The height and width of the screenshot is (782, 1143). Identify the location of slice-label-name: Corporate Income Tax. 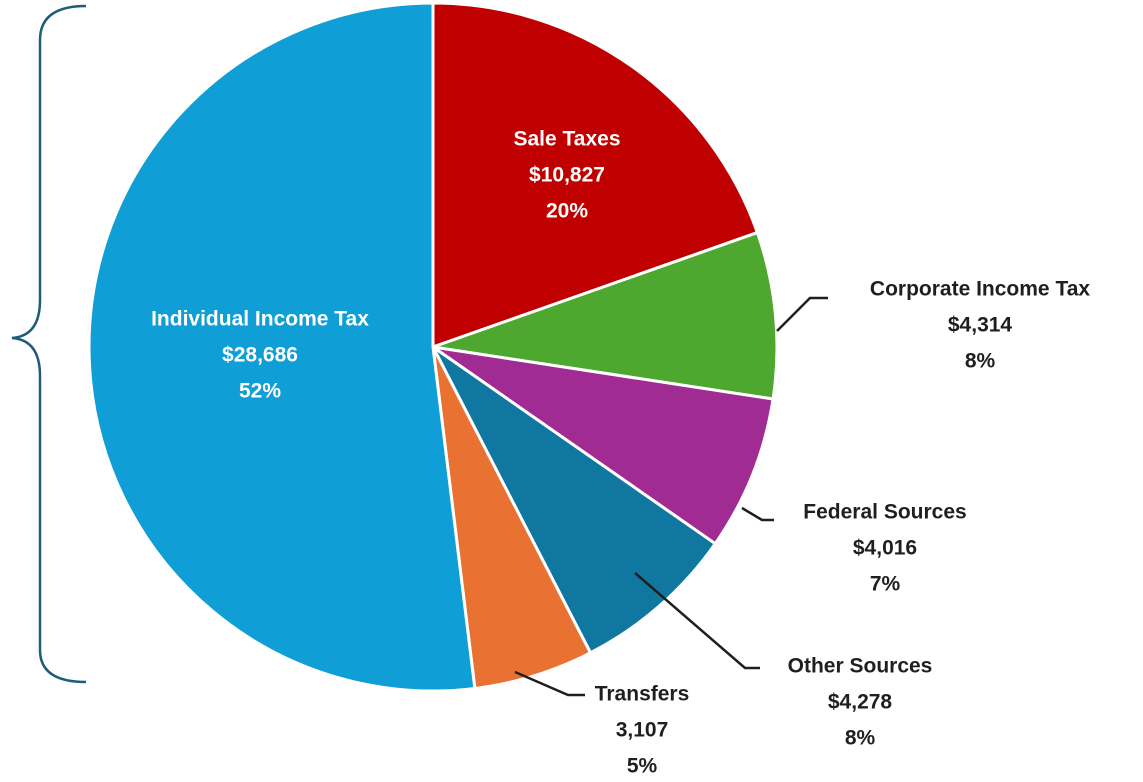
(980, 289).